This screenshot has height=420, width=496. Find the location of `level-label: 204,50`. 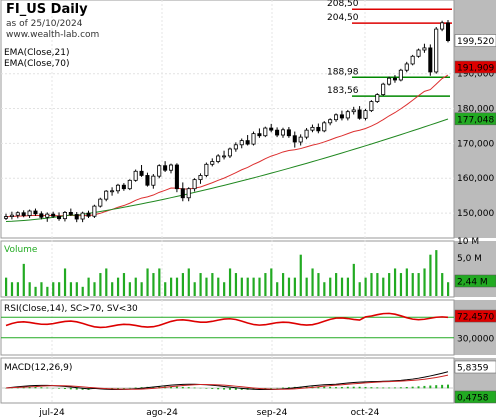

level-label: 204,50 is located at coordinates (343, 18).